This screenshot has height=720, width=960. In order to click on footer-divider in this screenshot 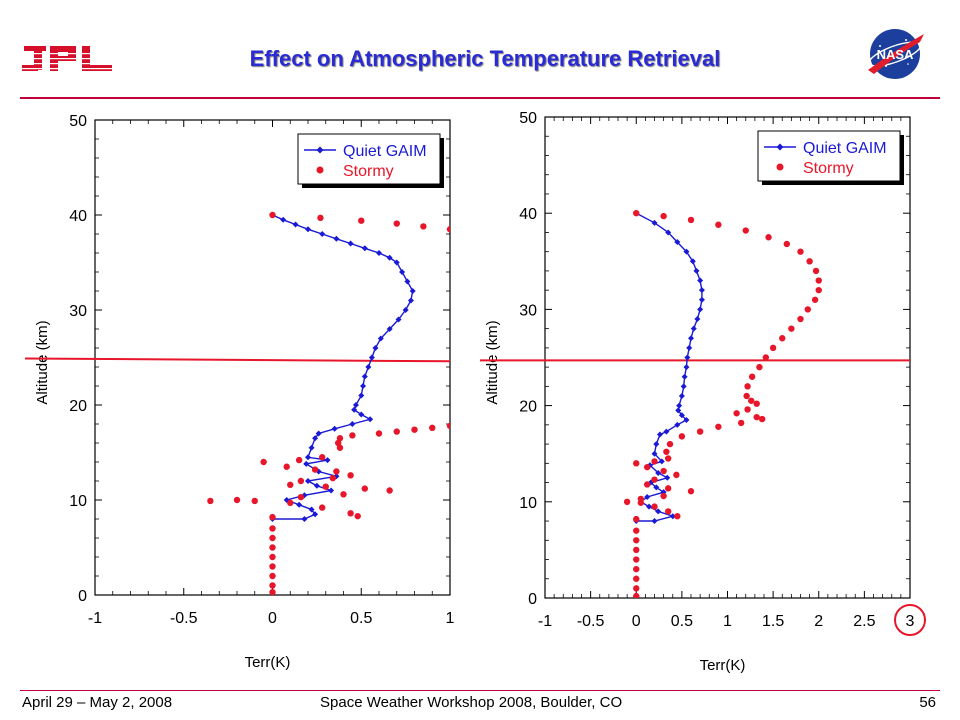, I will do `click(480, 690)`.